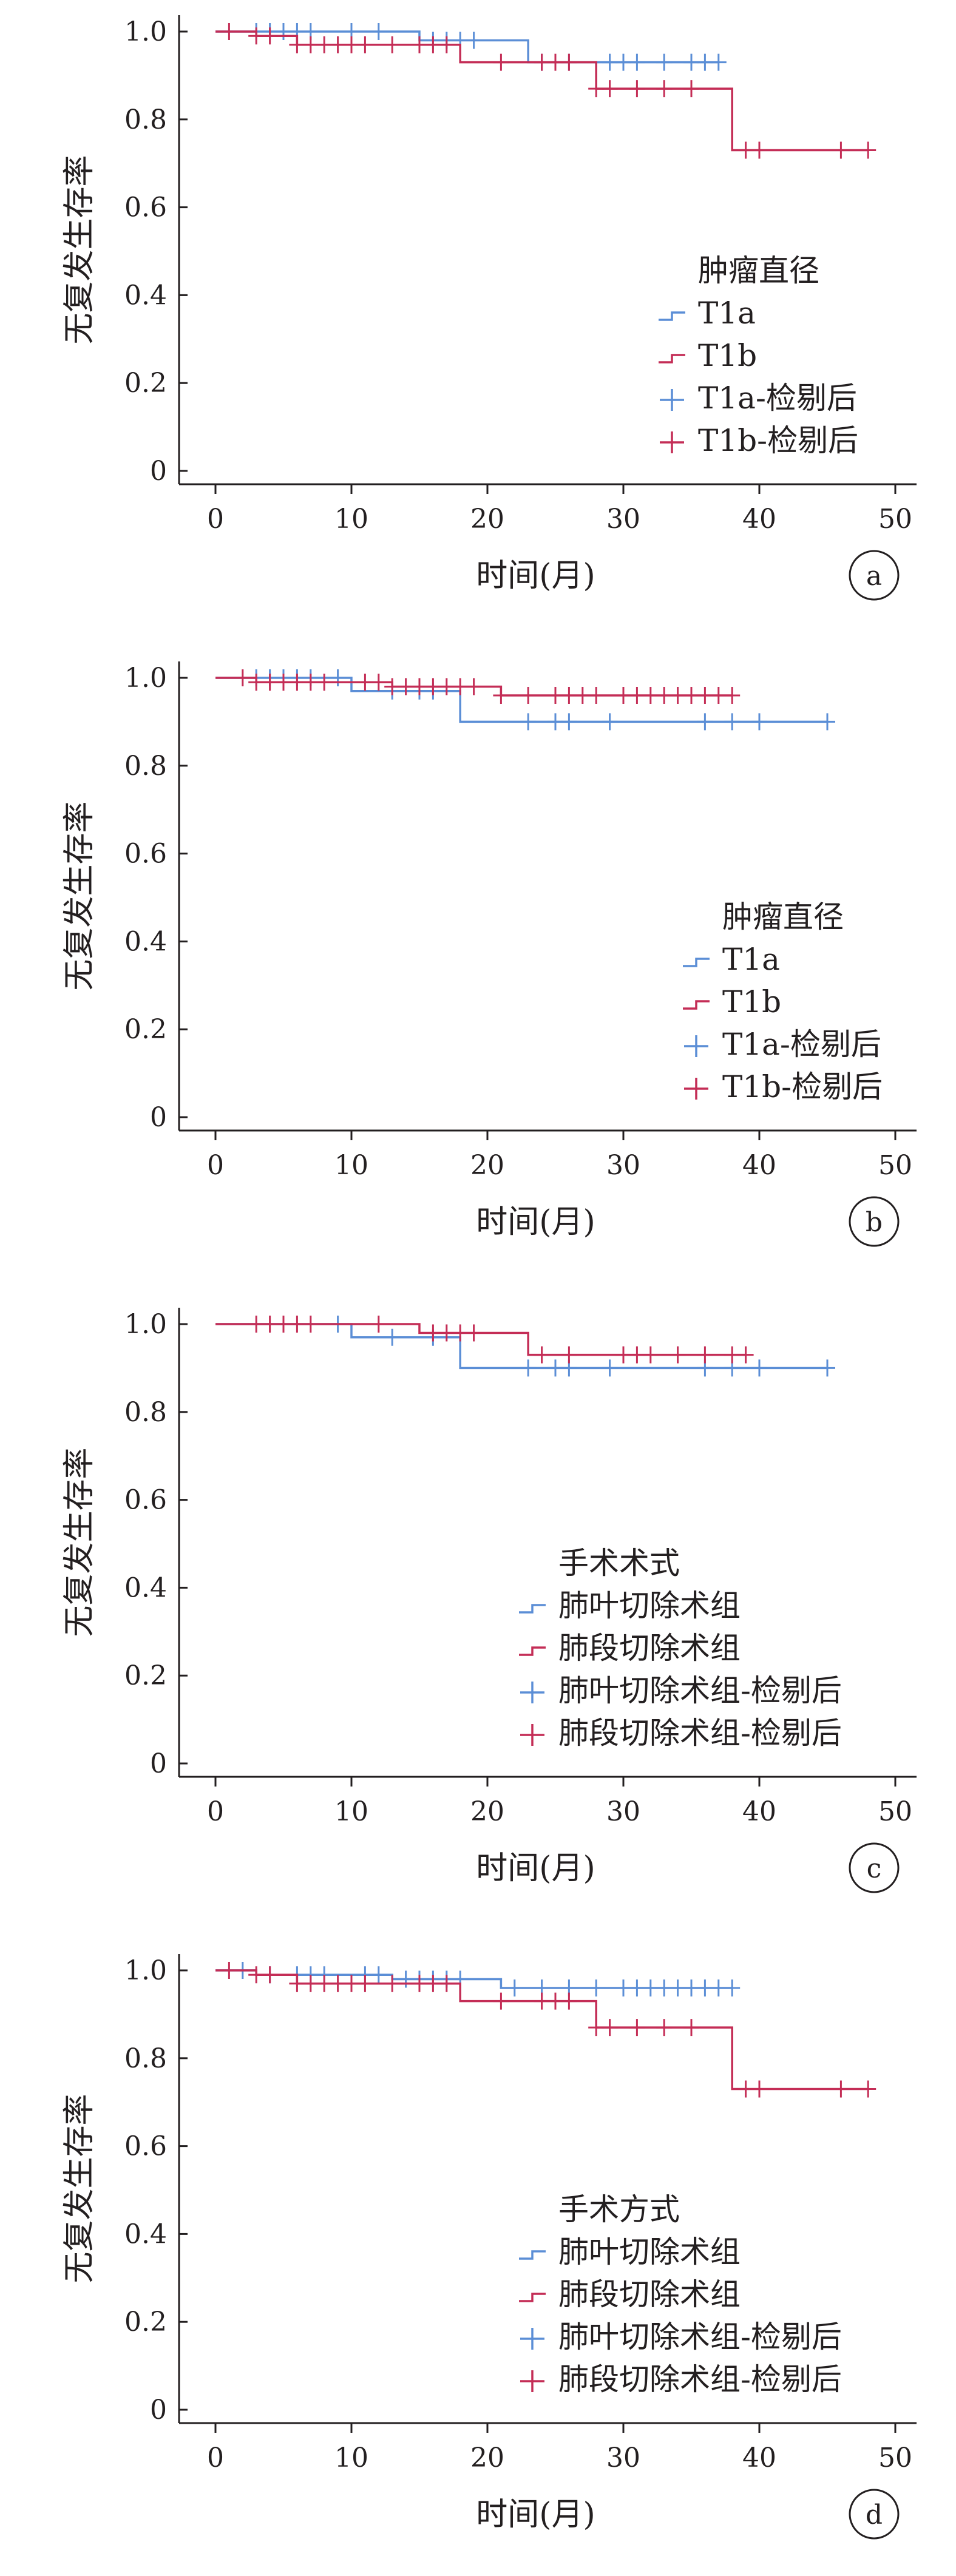 This screenshot has height=2576, width=956. Describe the element at coordinates (649, 1648) in the screenshot. I see `legend-entry: 肺段切除术组` at that location.